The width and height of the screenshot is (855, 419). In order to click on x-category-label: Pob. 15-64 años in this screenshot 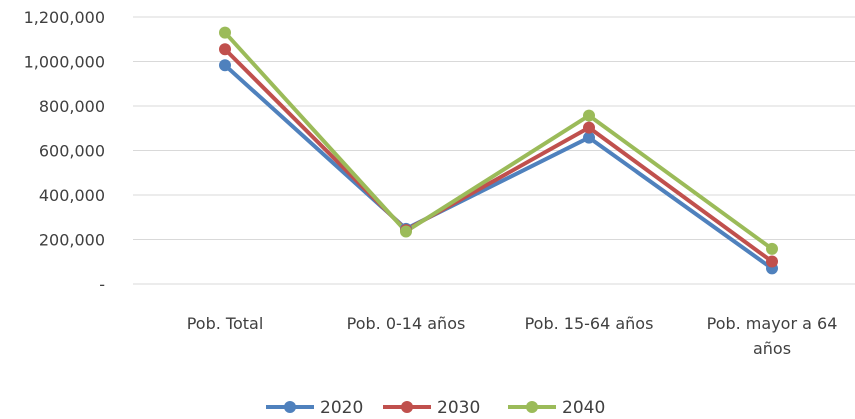, I will do `click(589, 323)`.